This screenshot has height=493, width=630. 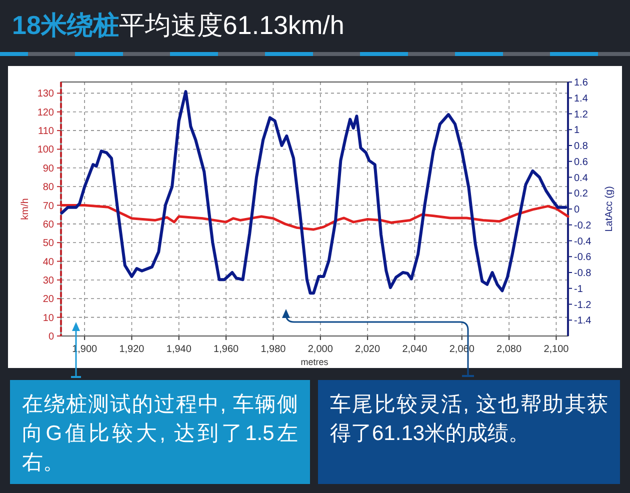 What do you see at coordinates (65, 25) in the screenshot?
I see `chart-title: 18米绕桩` at bounding box center [65, 25].